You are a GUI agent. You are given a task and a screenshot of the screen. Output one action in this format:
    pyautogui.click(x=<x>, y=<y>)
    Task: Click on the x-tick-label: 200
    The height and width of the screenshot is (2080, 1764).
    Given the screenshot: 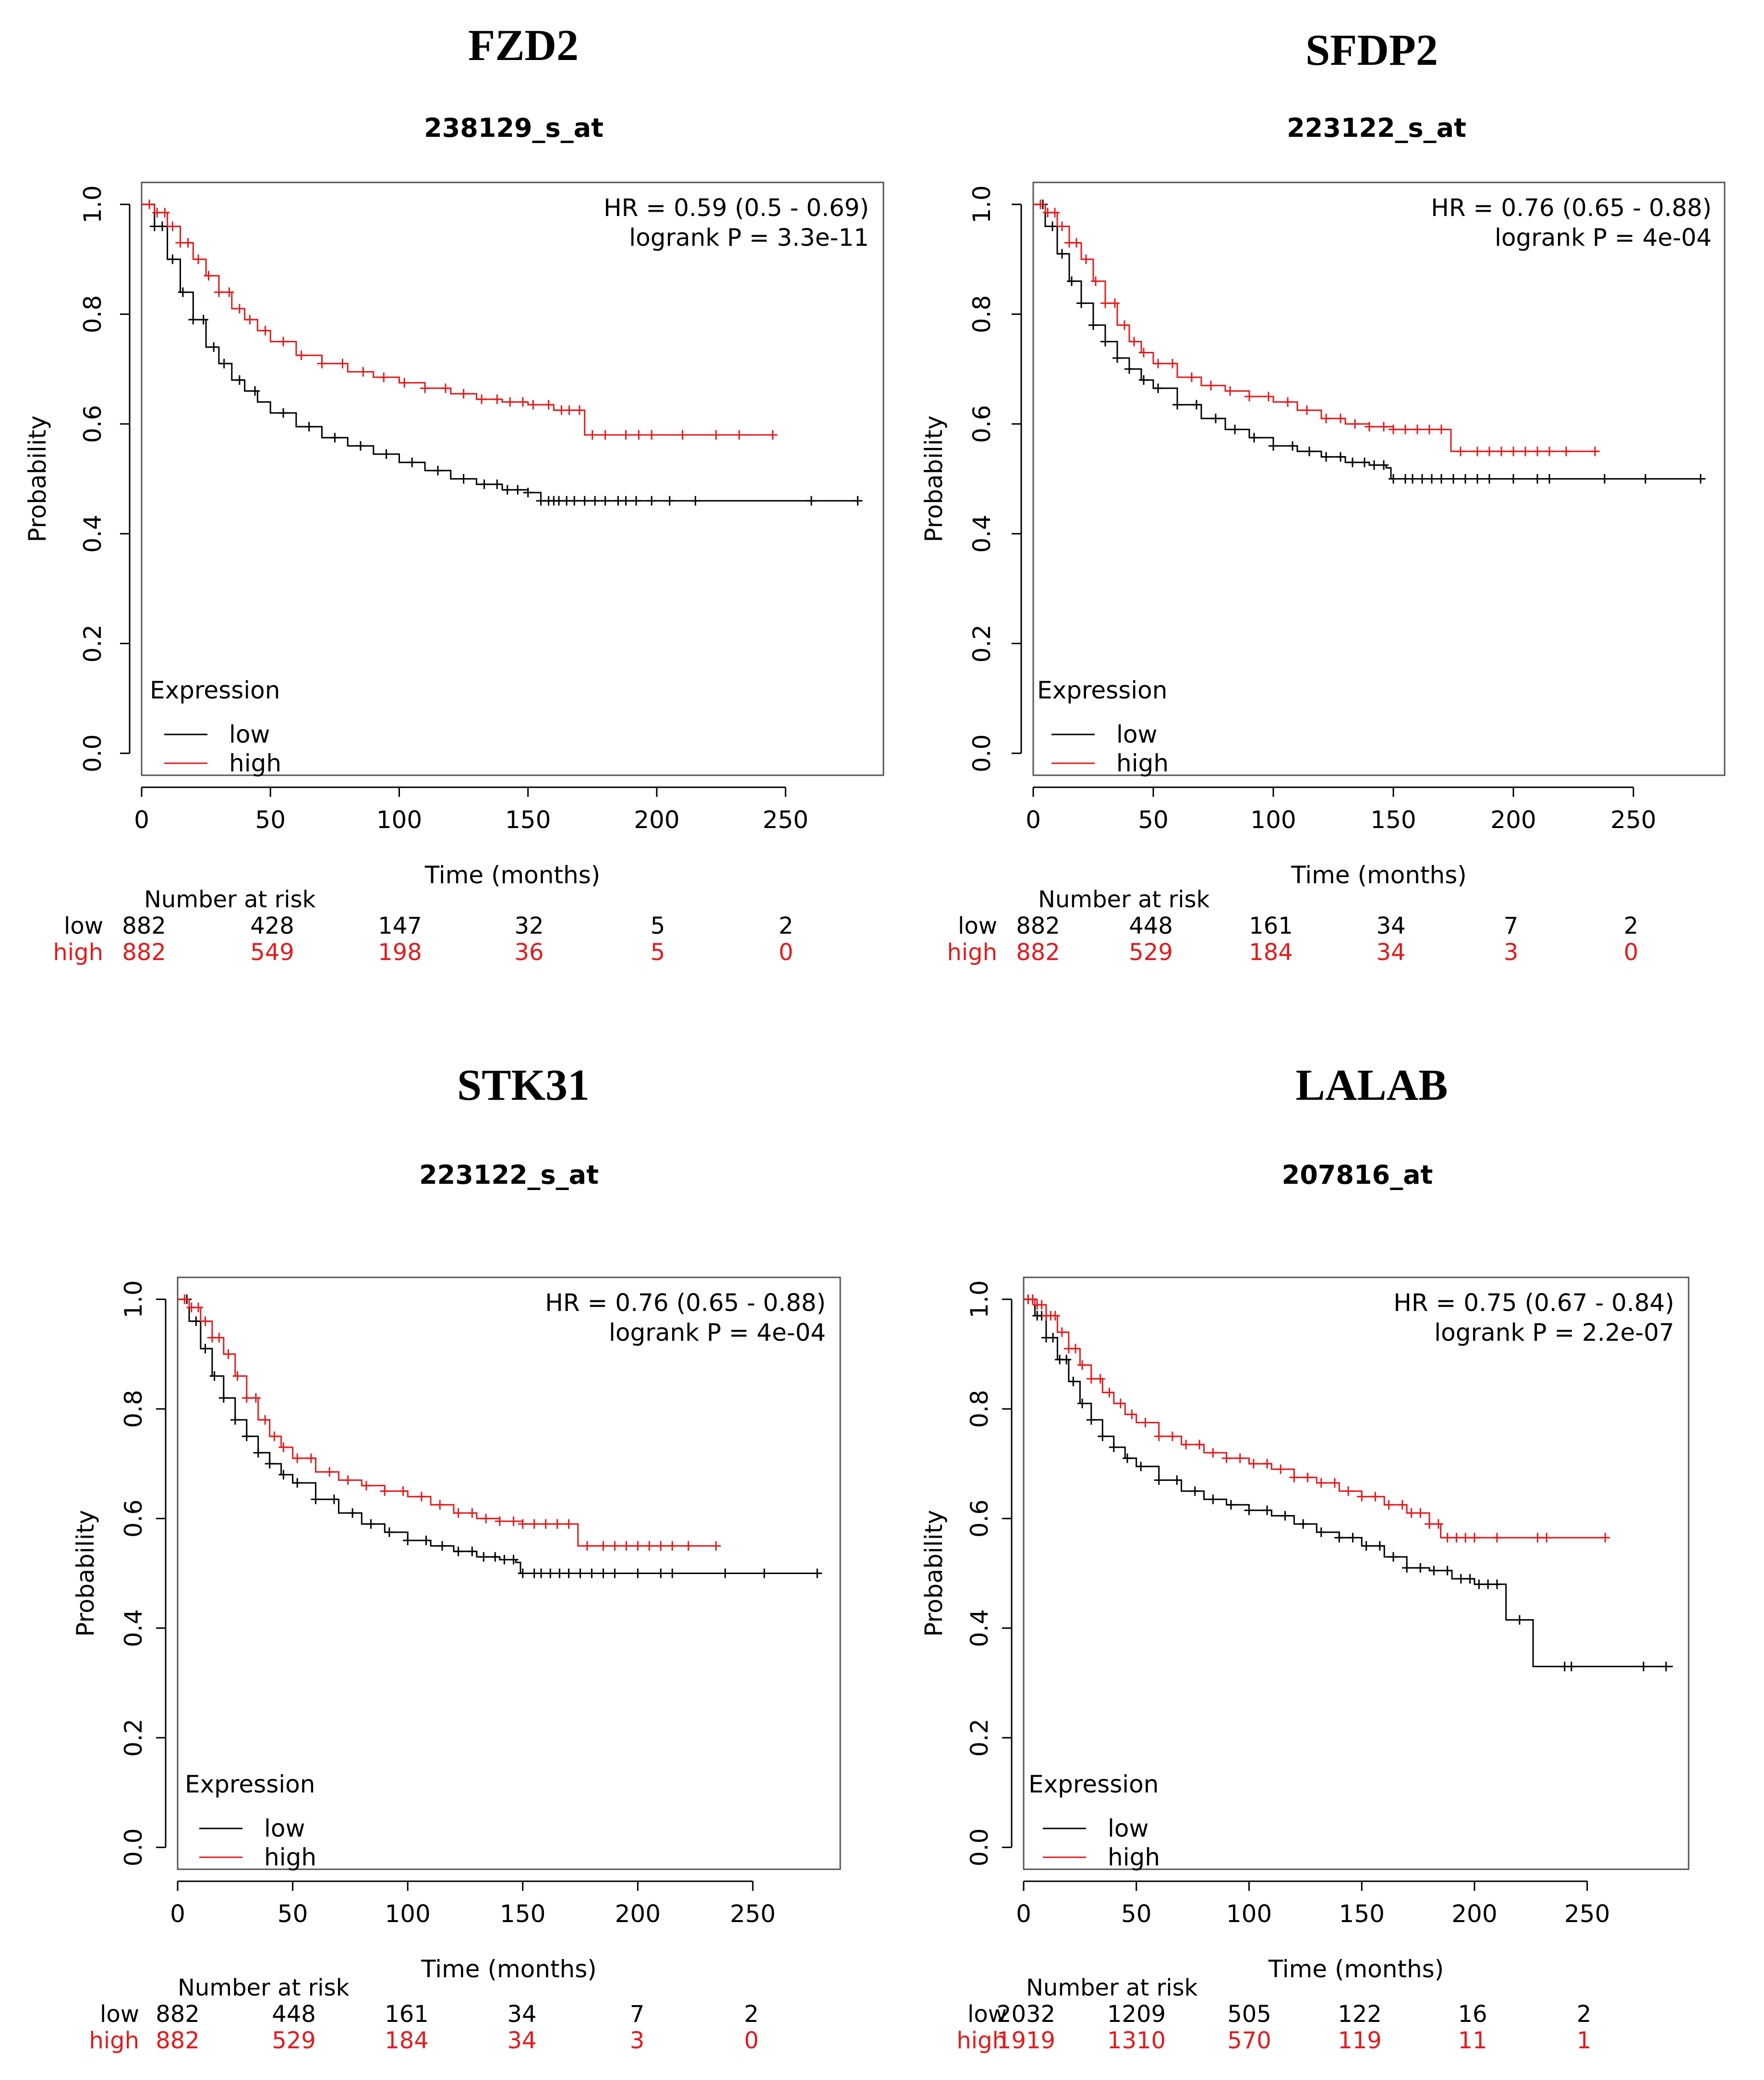 What is the action you would take?
    pyautogui.click(x=656, y=820)
    